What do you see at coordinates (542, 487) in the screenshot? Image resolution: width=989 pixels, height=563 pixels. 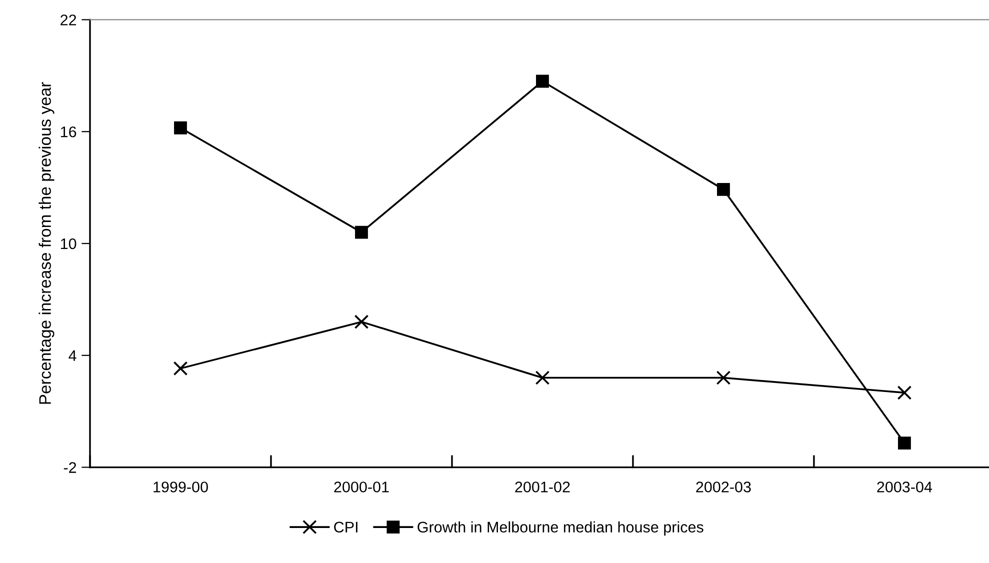 I see `x-tick-label: 2001-02` at bounding box center [542, 487].